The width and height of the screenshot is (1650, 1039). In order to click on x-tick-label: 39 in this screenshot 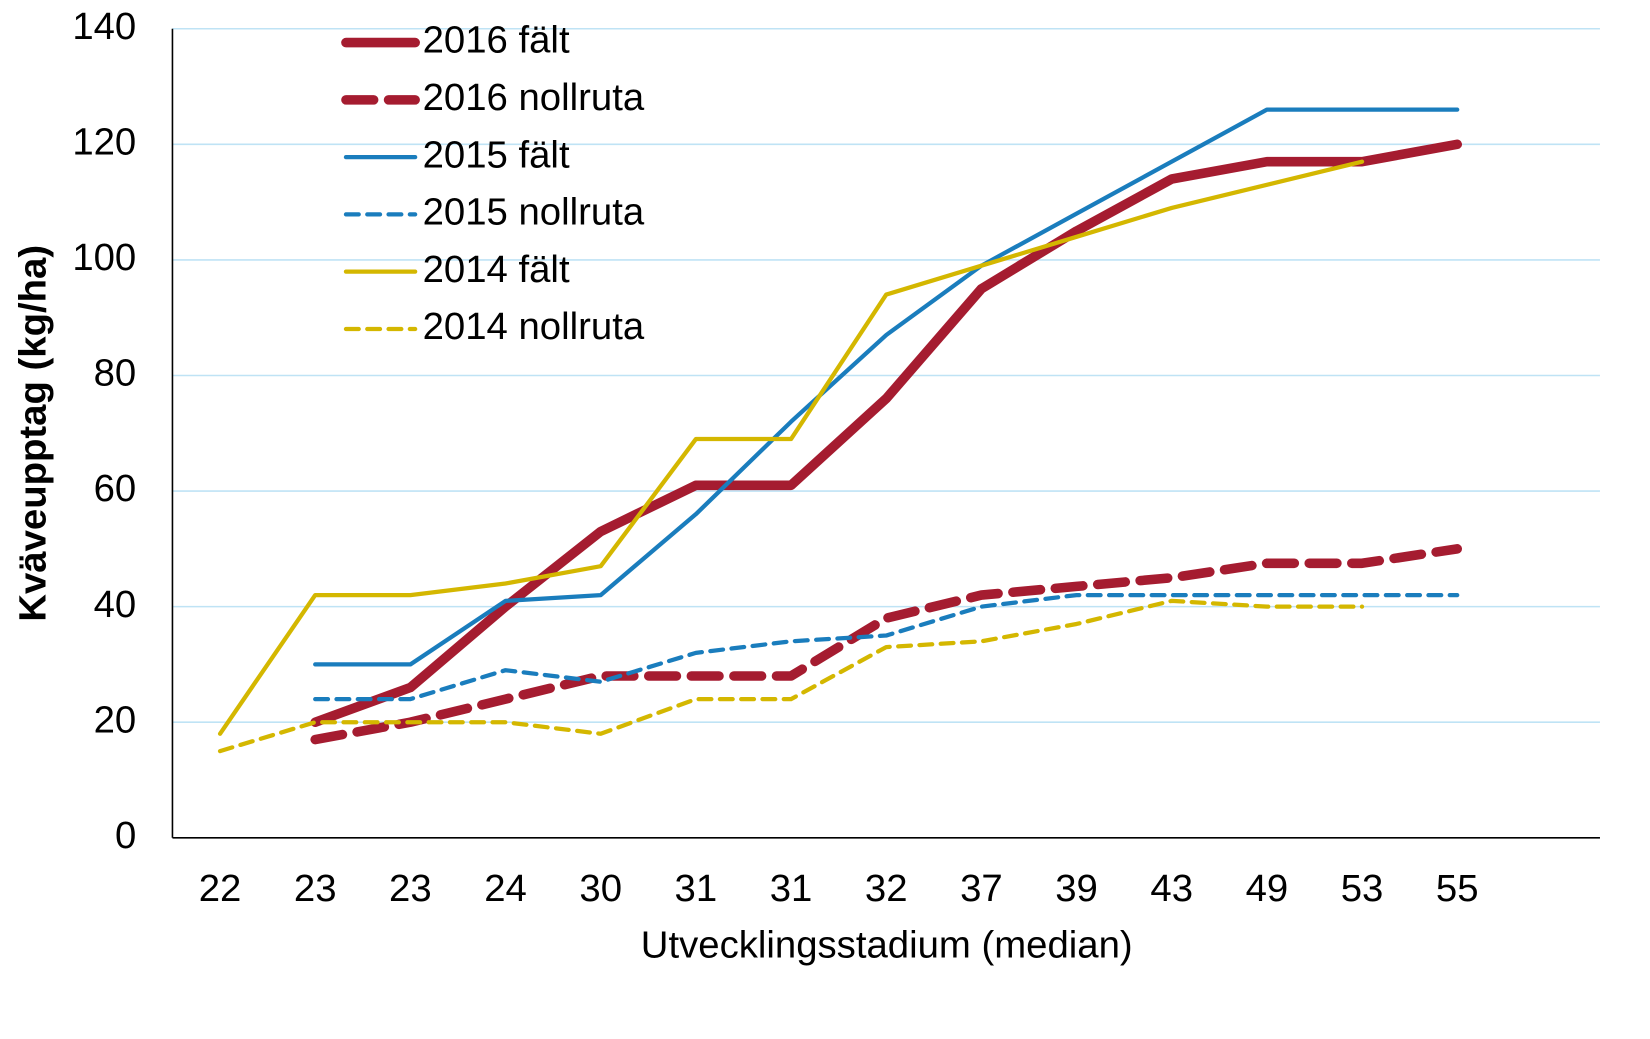, I will do `click(1076, 888)`.